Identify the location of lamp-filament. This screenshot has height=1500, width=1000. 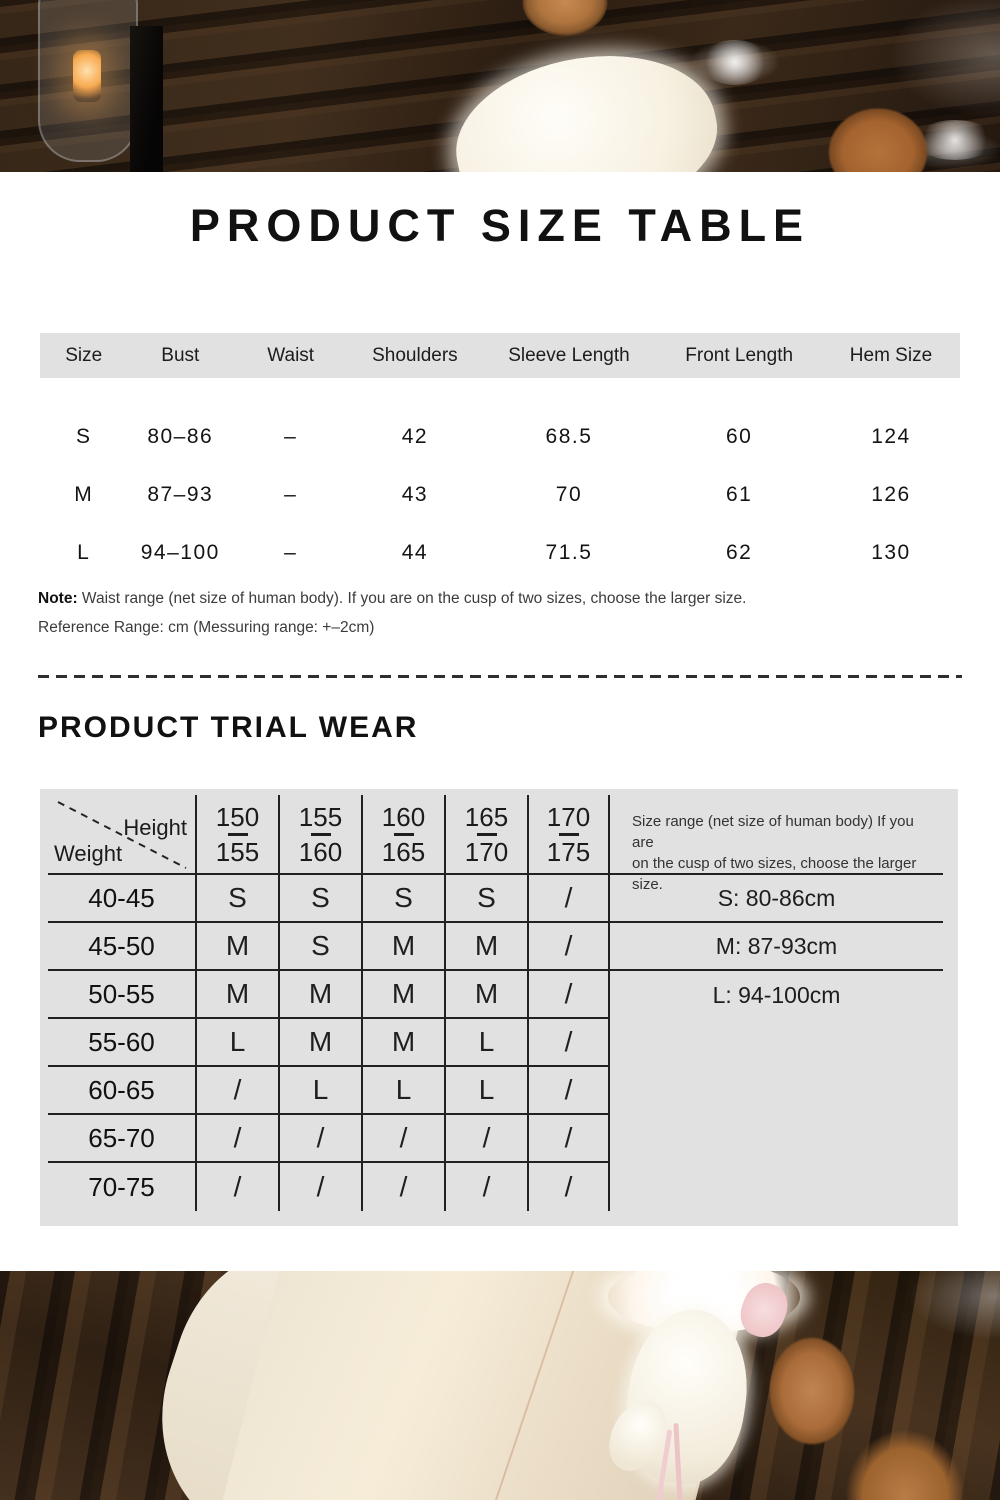
(87, 76).